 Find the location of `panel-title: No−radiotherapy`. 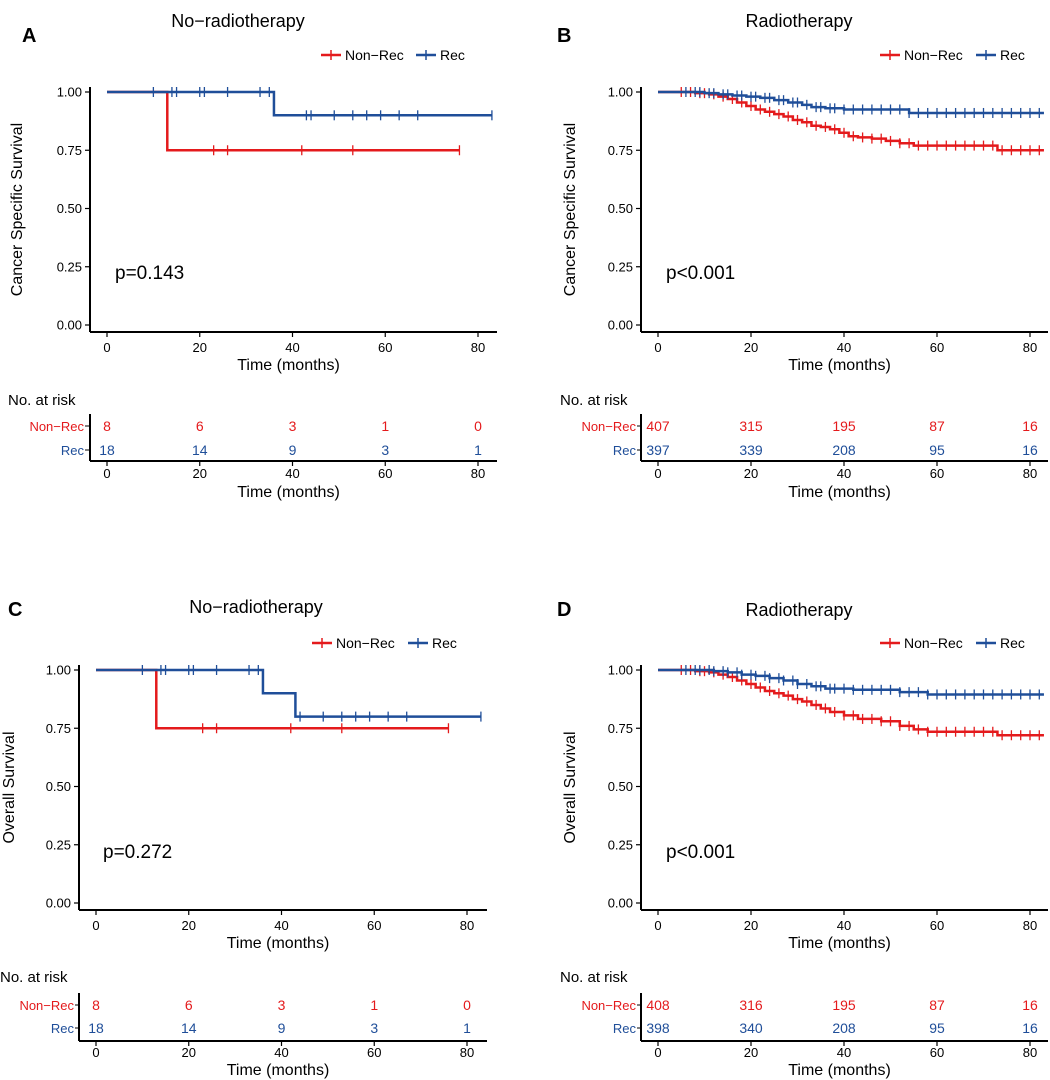

panel-title: No−radiotherapy is located at coordinates (256, 607).